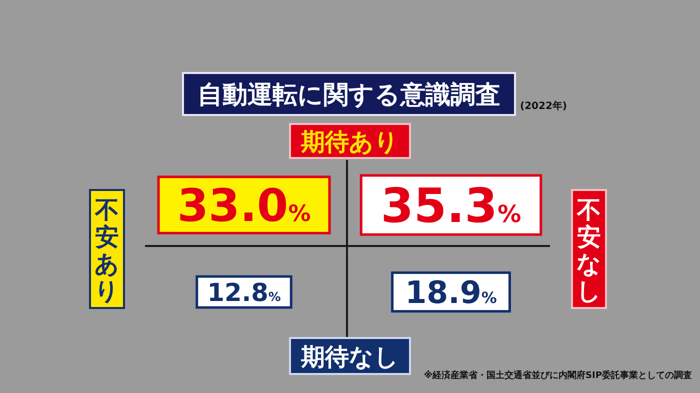  What do you see at coordinates (543, 106) in the screenshot?
I see `text: (2022年)` at bounding box center [543, 106].